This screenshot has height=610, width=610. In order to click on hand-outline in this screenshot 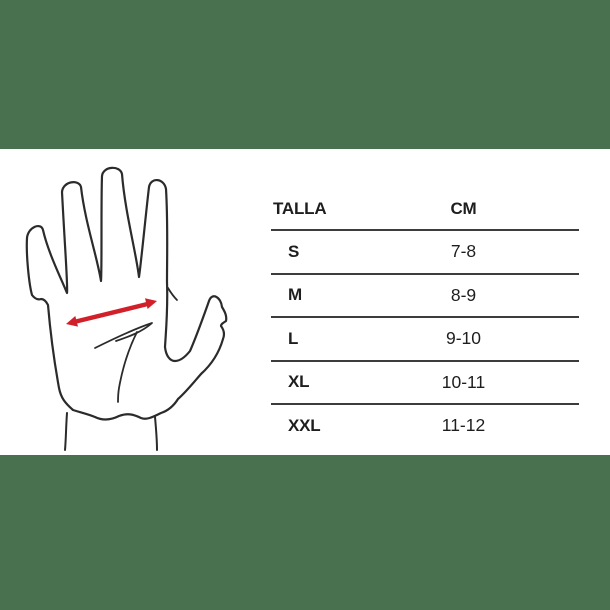, I will do `click(126, 293)`.